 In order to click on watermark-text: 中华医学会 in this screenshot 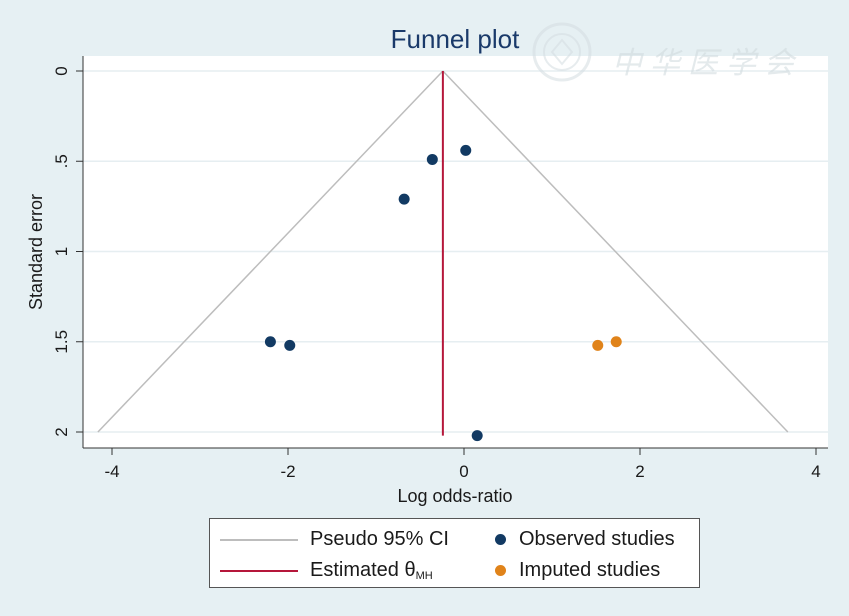, I will do `click(707, 63)`.